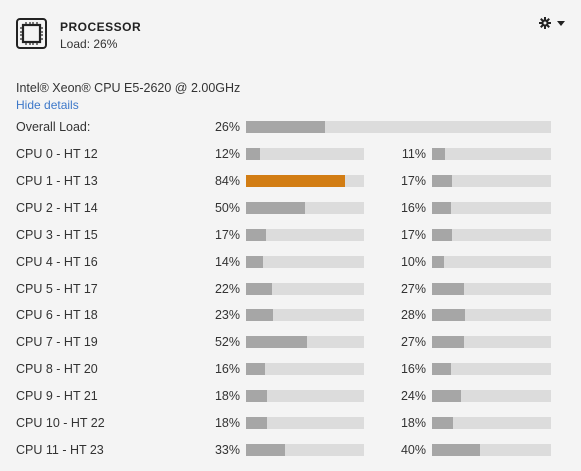 The height and width of the screenshot is (471, 581). I want to click on ht-load-percent: 28%, so click(413, 315).